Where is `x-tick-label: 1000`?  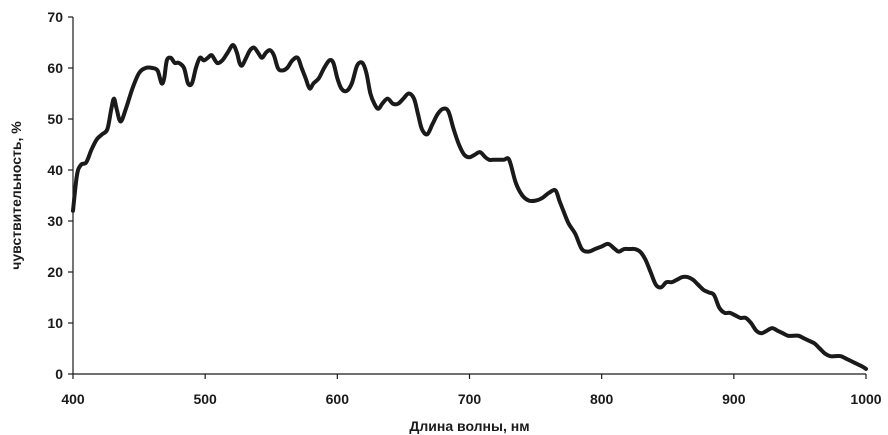 x-tick-label: 1000 is located at coordinates (865, 399).